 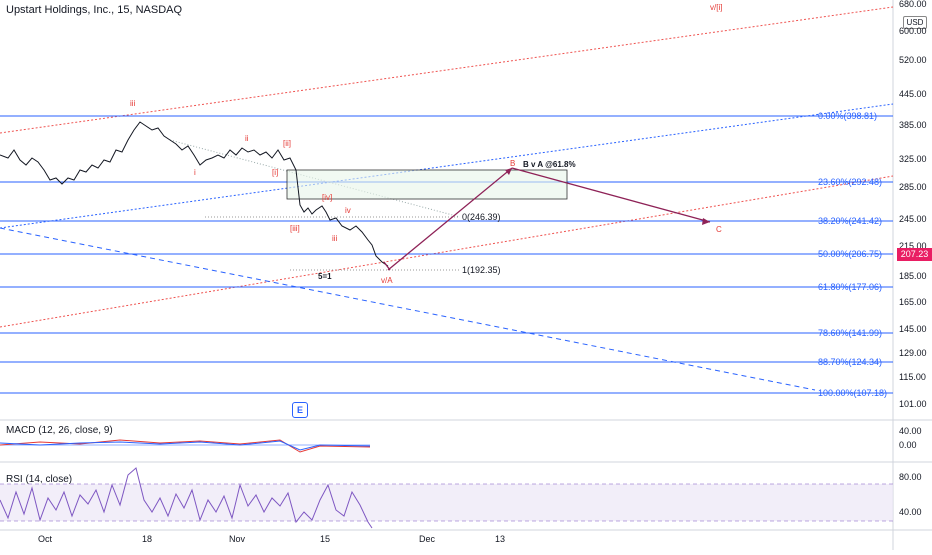 I want to click on price-tick: 129.00, so click(x=913, y=353).